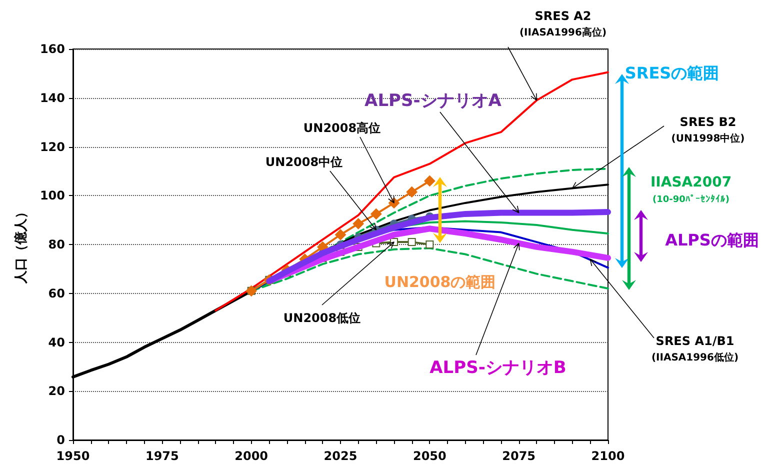 This screenshot has height=473, width=770. Describe the element at coordinates (341, 456) in the screenshot. I see `x-tick-label: 2025` at that location.